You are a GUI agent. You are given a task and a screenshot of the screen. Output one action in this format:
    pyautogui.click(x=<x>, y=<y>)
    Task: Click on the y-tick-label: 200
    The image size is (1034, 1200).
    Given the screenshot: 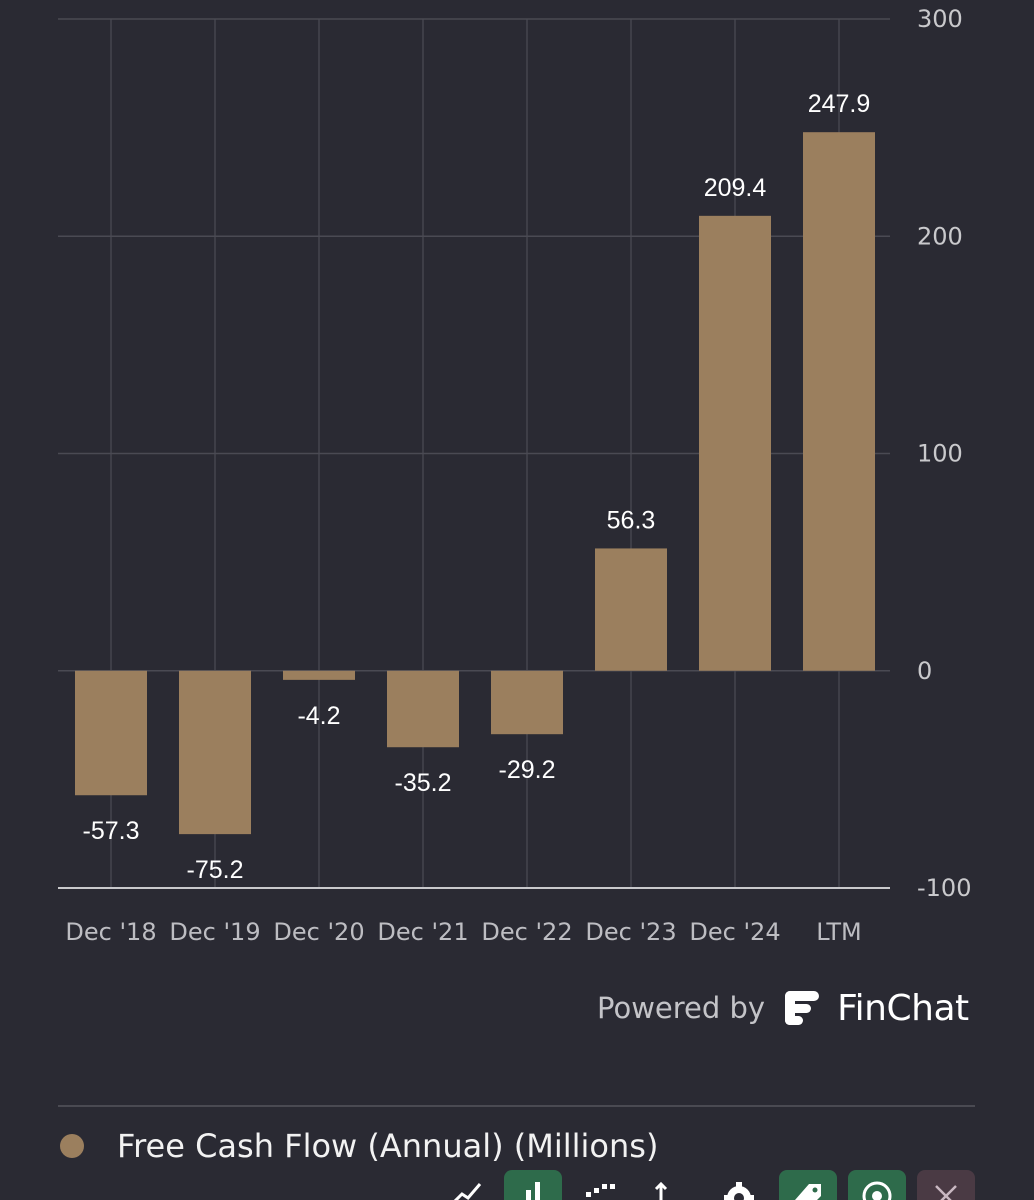 What is the action you would take?
    pyautogui.click(x=940, y=236)
    